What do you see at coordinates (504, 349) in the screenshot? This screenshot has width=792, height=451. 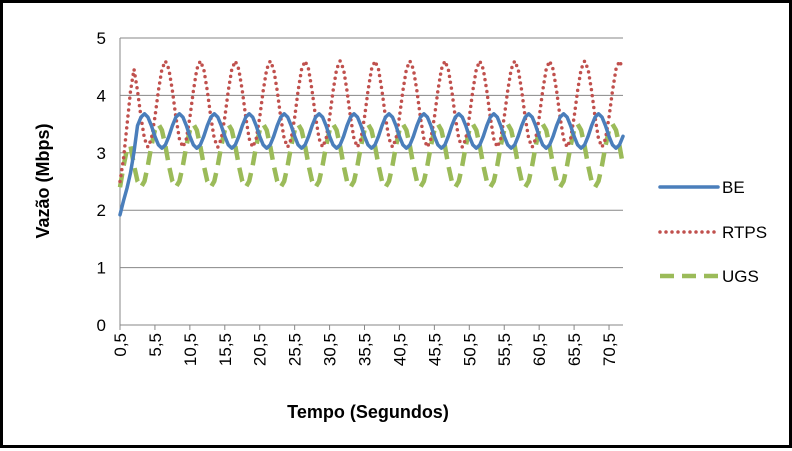 I see `x-tick-label: 55,5` at bounding box center [504, 349].